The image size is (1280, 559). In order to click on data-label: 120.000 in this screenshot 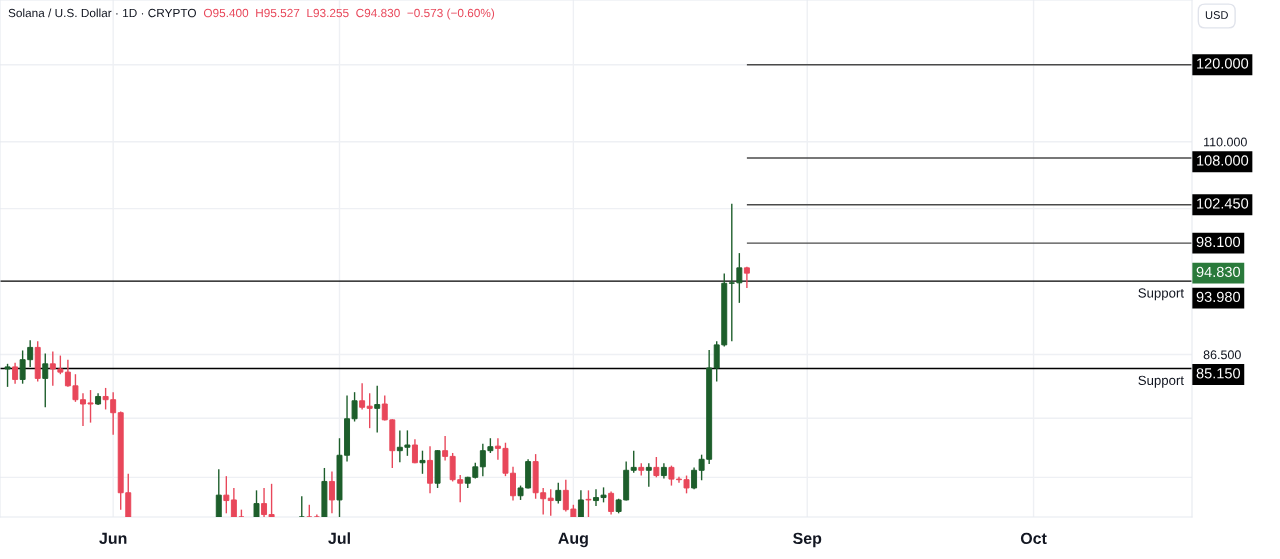, I will do `click(1223, 63)`.